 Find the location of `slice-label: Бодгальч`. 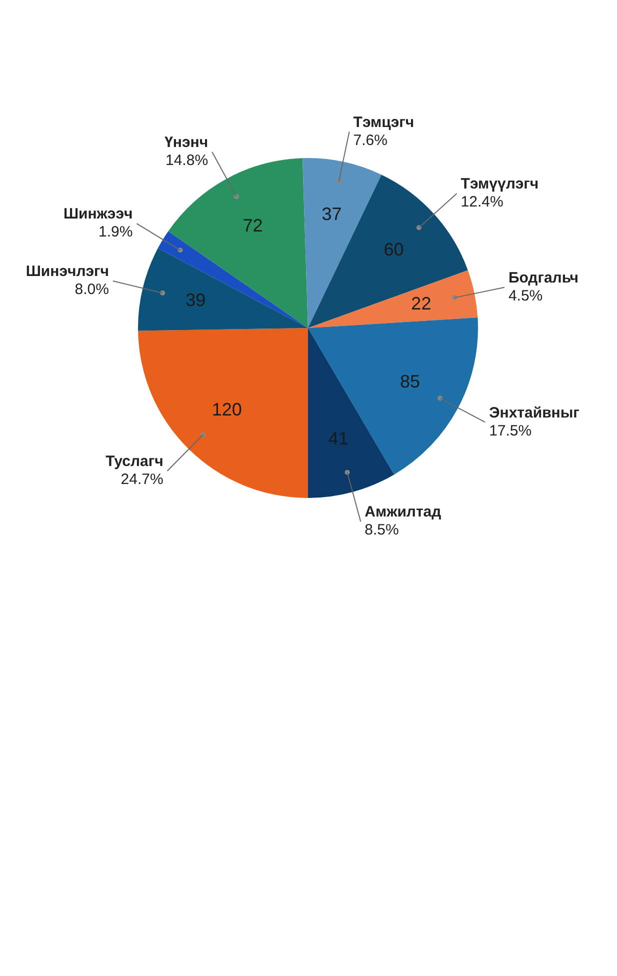

slice-label: Бодгальч is located at coordinates (543, 277).